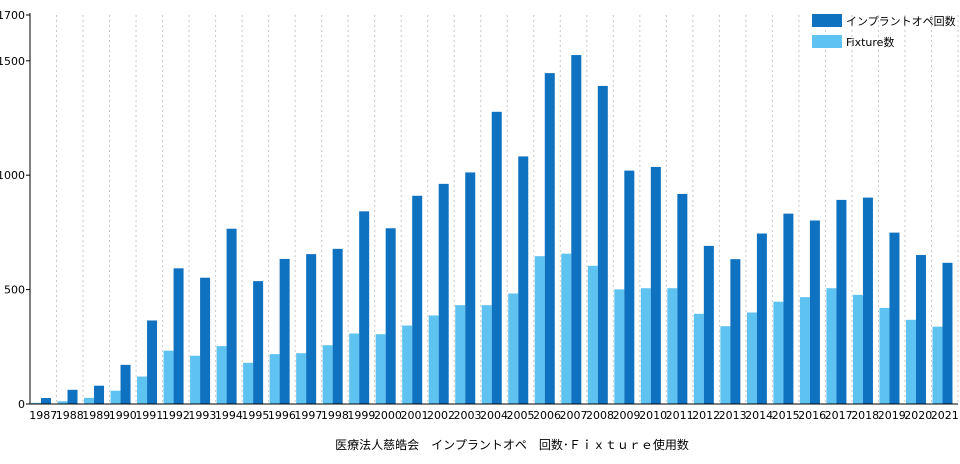 The height and width of the screenshot is (464, 960). I want to click on bar-fixture-2020, so click(910, 361).